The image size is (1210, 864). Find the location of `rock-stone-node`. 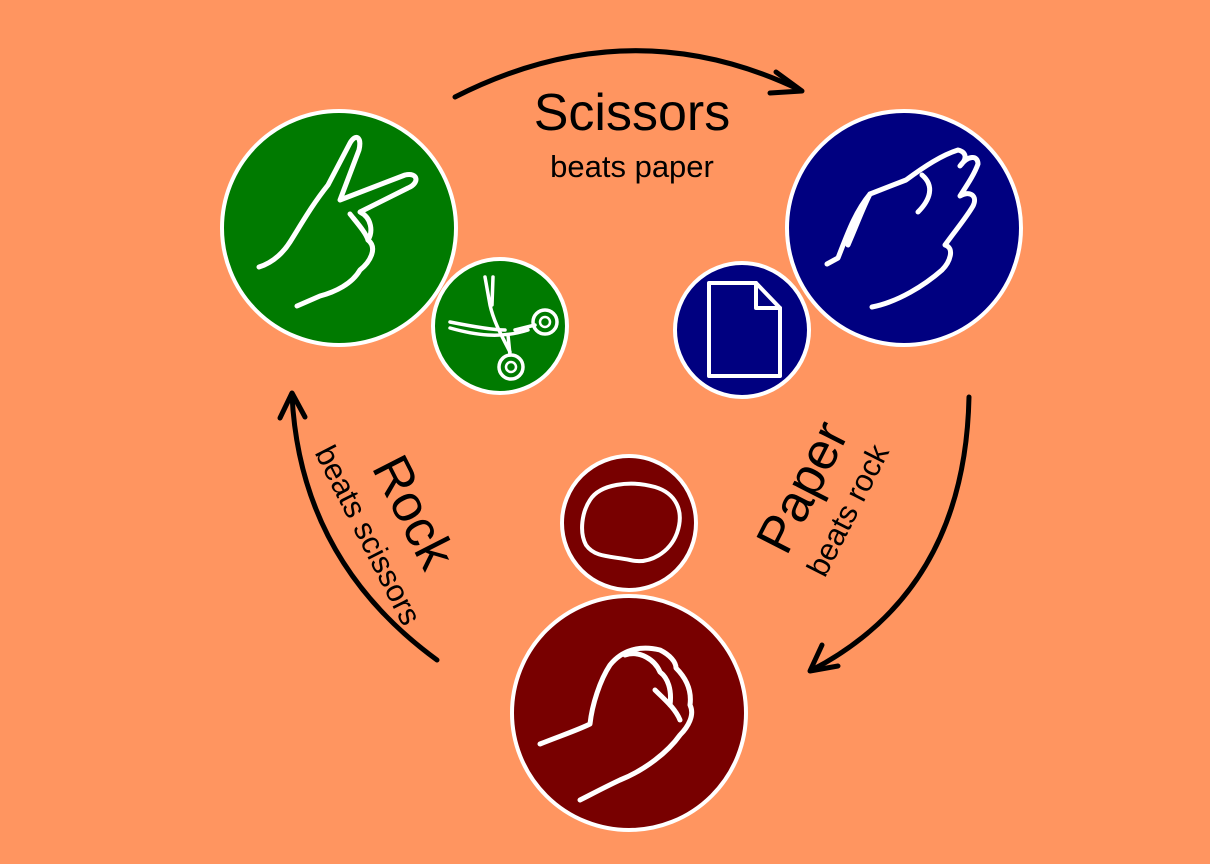

rock-stone-node is located at coordinates (629, 523).